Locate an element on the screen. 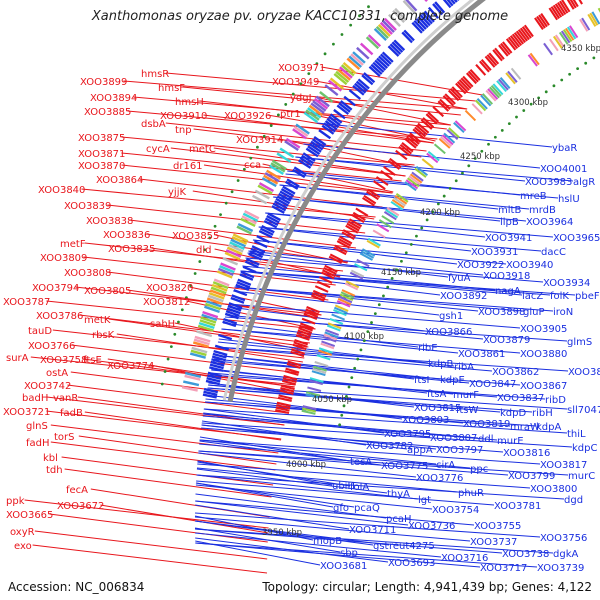 The height and width of the screenshot is (600, 600). right-gene-label: XOO3866 is located at coordinates (448, 332).